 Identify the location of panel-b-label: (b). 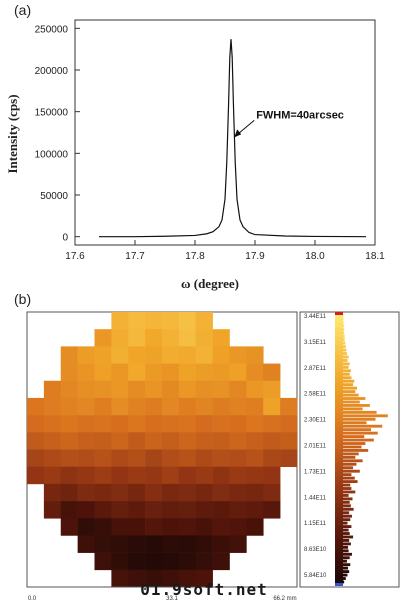
(23, 299).